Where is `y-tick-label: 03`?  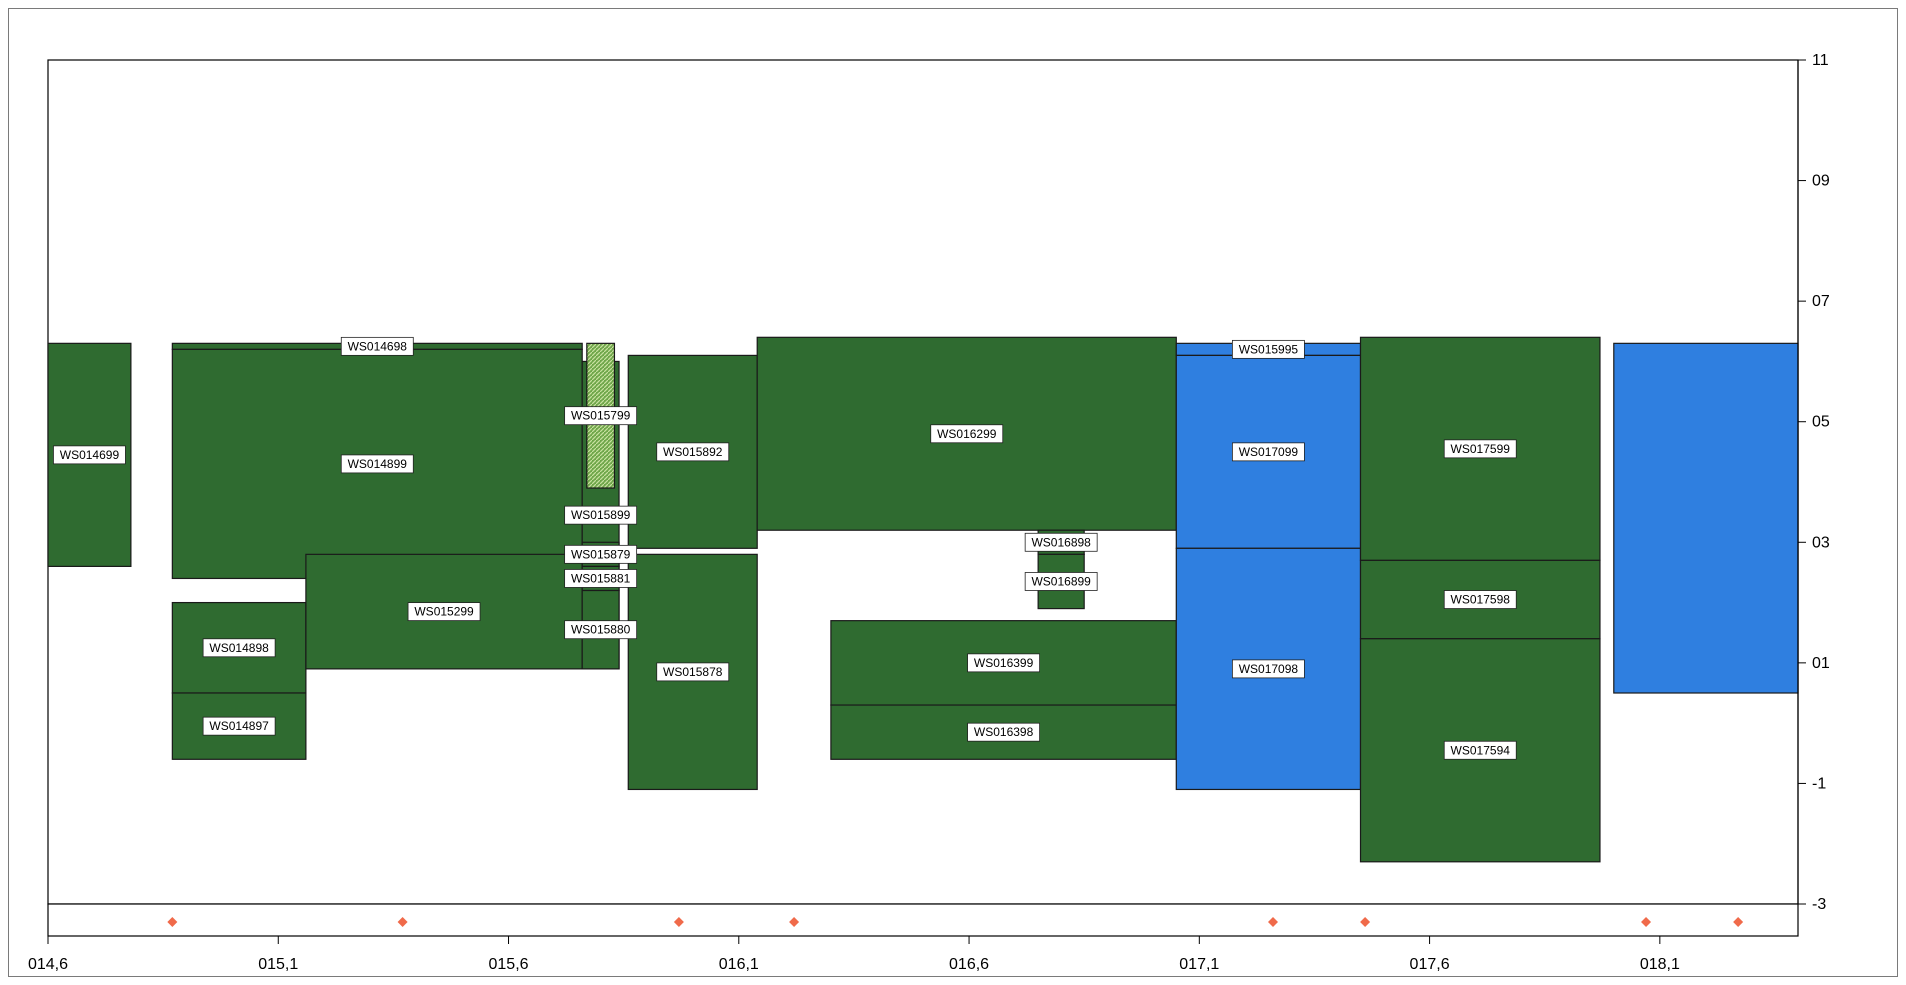 y-tick-label: 03 is located at coordinates (1821, 542).